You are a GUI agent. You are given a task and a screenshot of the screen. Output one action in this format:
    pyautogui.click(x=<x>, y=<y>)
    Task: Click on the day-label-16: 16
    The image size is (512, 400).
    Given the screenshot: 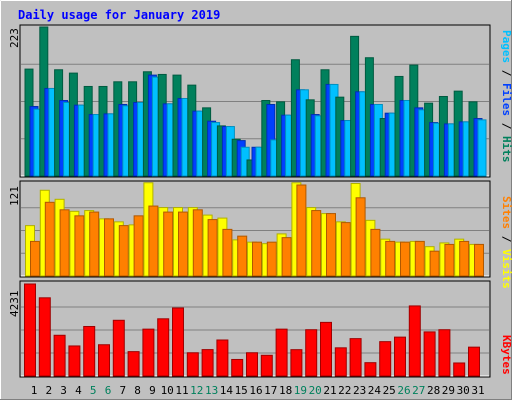 What is the action you would take?
    pyautogui.click(x=255, y=390)
    